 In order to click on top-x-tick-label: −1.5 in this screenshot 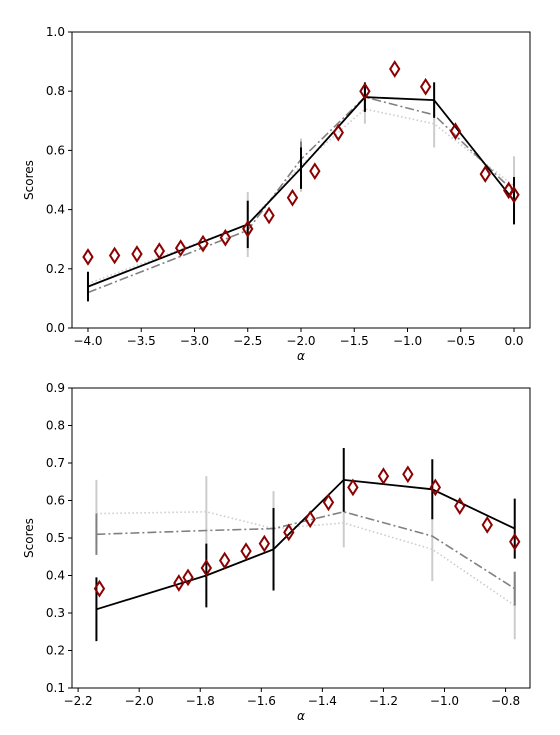, I will do `click(354, 341)`.